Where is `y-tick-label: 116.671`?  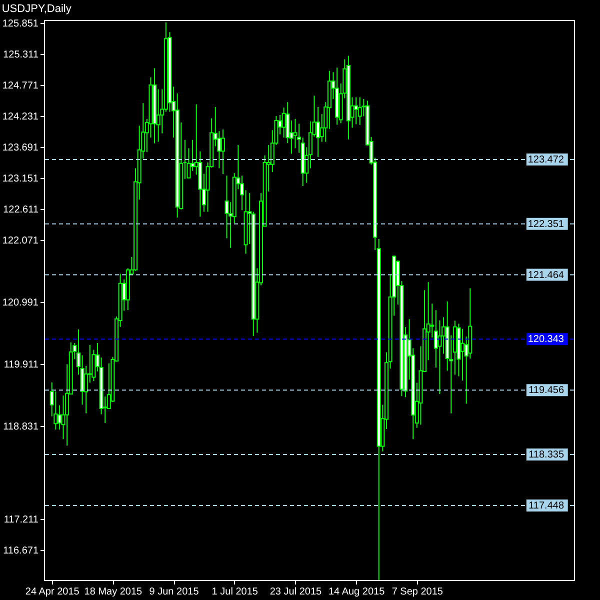
y-tick-label: 116.671 is located at coordinates (21, 551).